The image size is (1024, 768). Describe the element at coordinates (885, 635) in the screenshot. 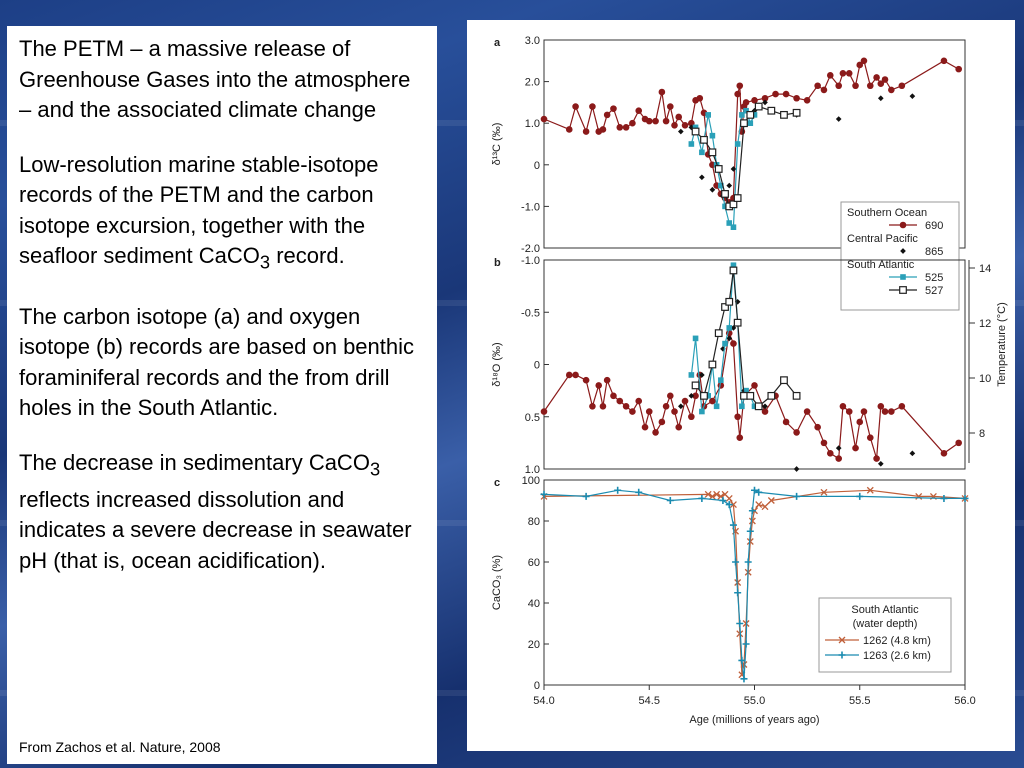

I see `legend-box-c` at that location.